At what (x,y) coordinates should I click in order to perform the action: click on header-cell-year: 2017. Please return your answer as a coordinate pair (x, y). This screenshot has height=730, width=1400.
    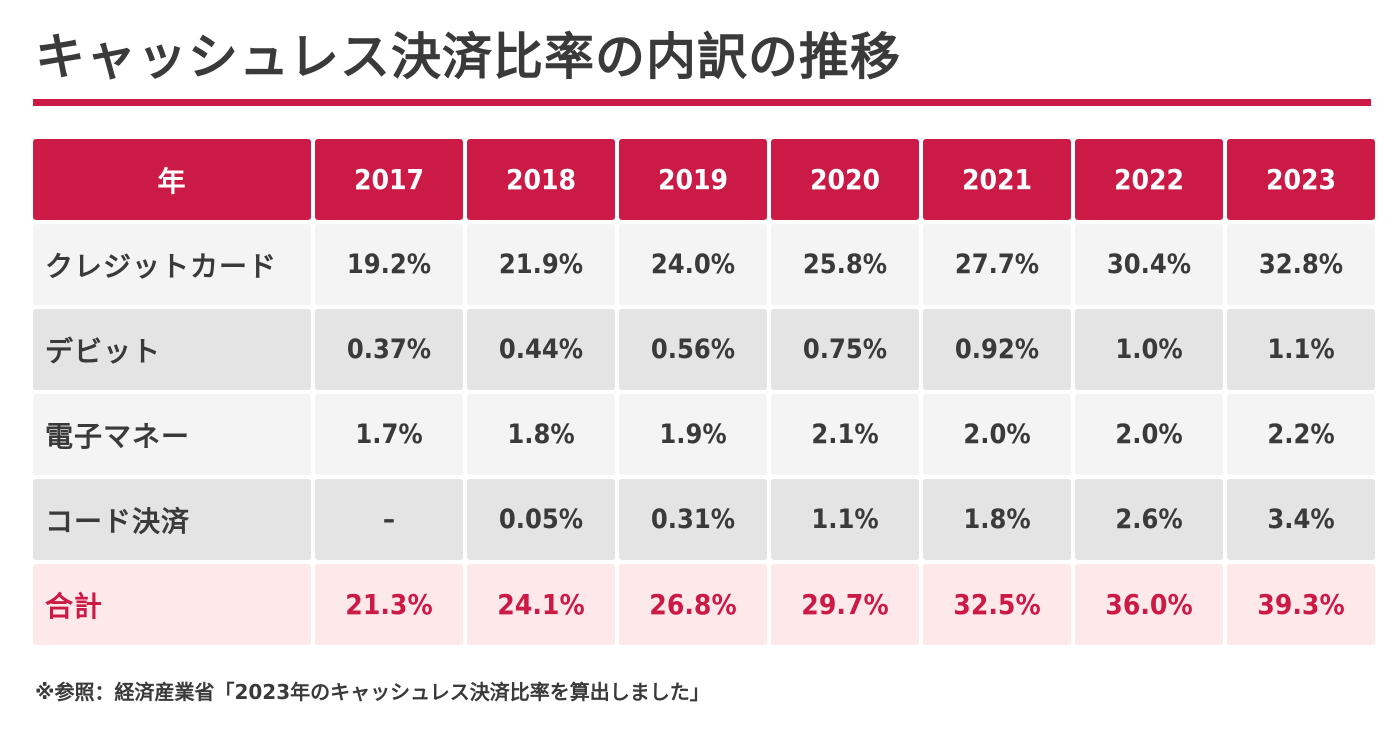
    Looking at the image, I should click on (389, 179).